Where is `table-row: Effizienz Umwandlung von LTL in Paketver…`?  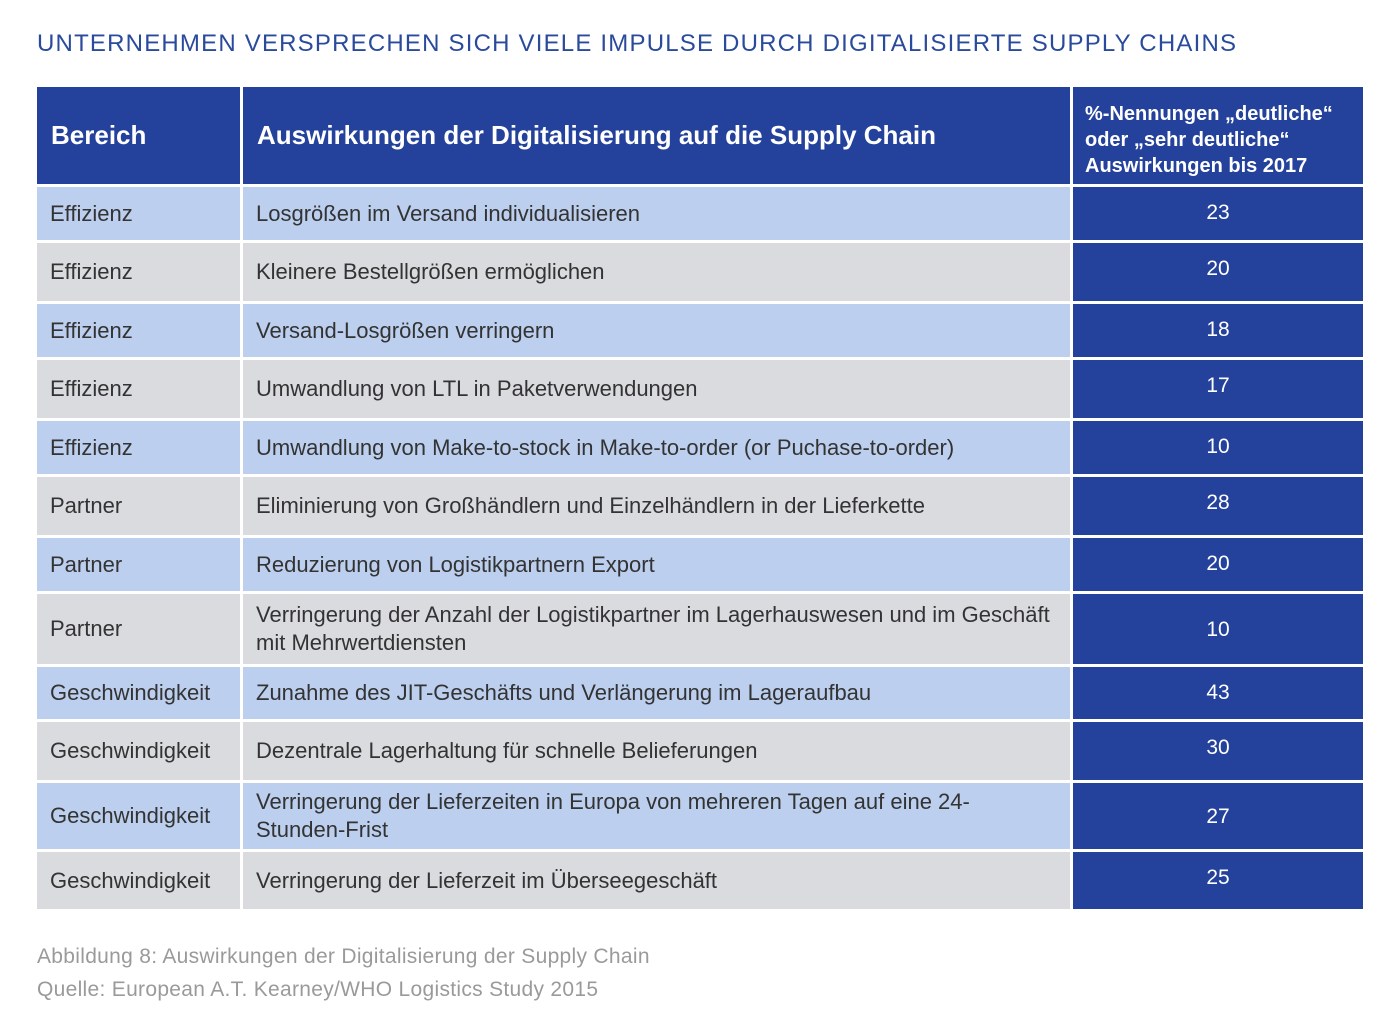
table-row: Effizienz Umwandlung von LTL in Paketver… is located at coordinates (700, 389).